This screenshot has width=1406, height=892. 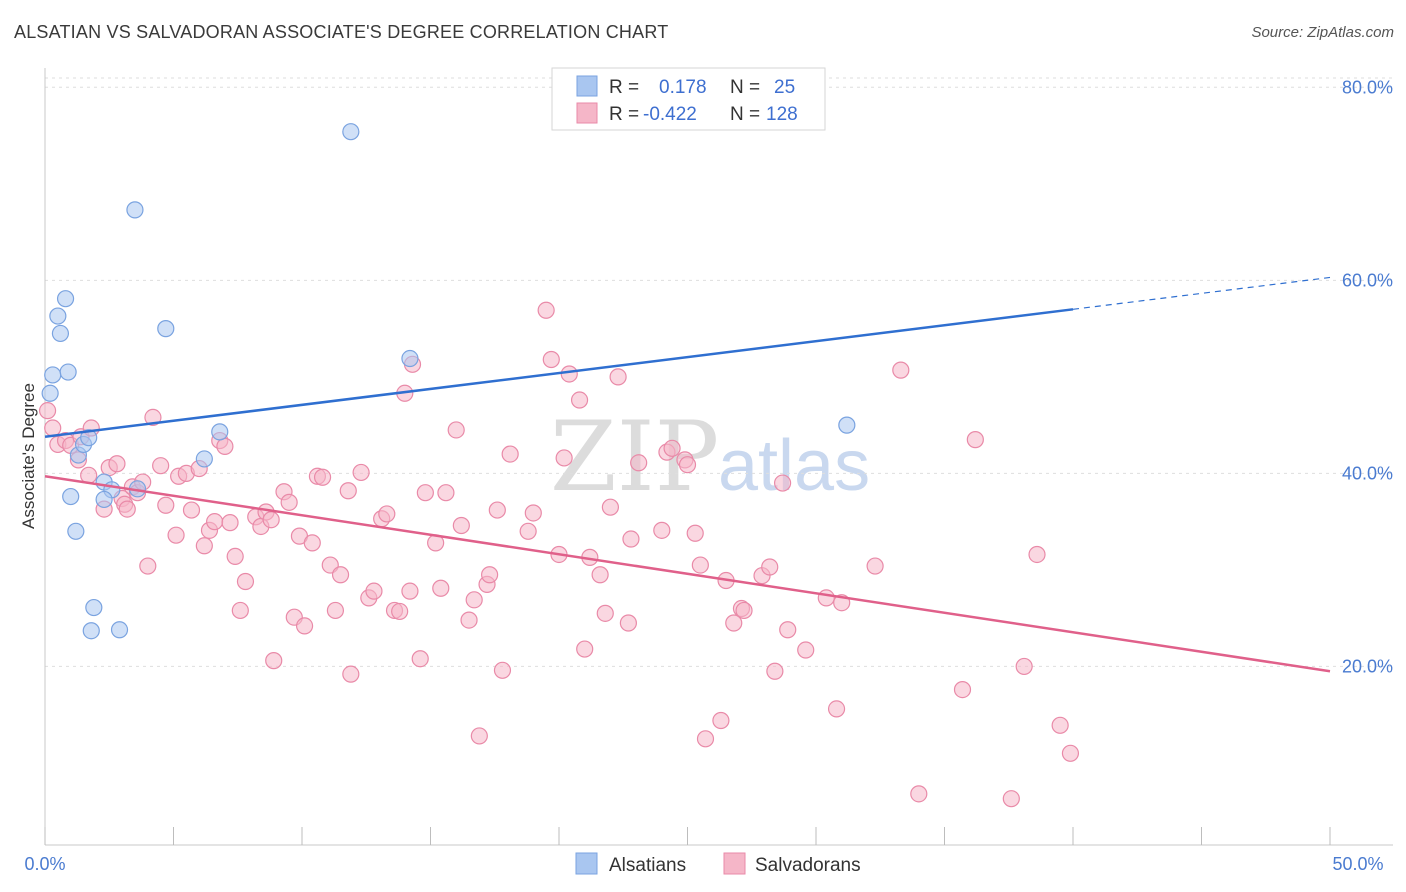 What do you see at coordinates (1367, 280) in the screenshot?
I see `y-tick-label-60: 60.0%` at bounding box center [1367, 280].